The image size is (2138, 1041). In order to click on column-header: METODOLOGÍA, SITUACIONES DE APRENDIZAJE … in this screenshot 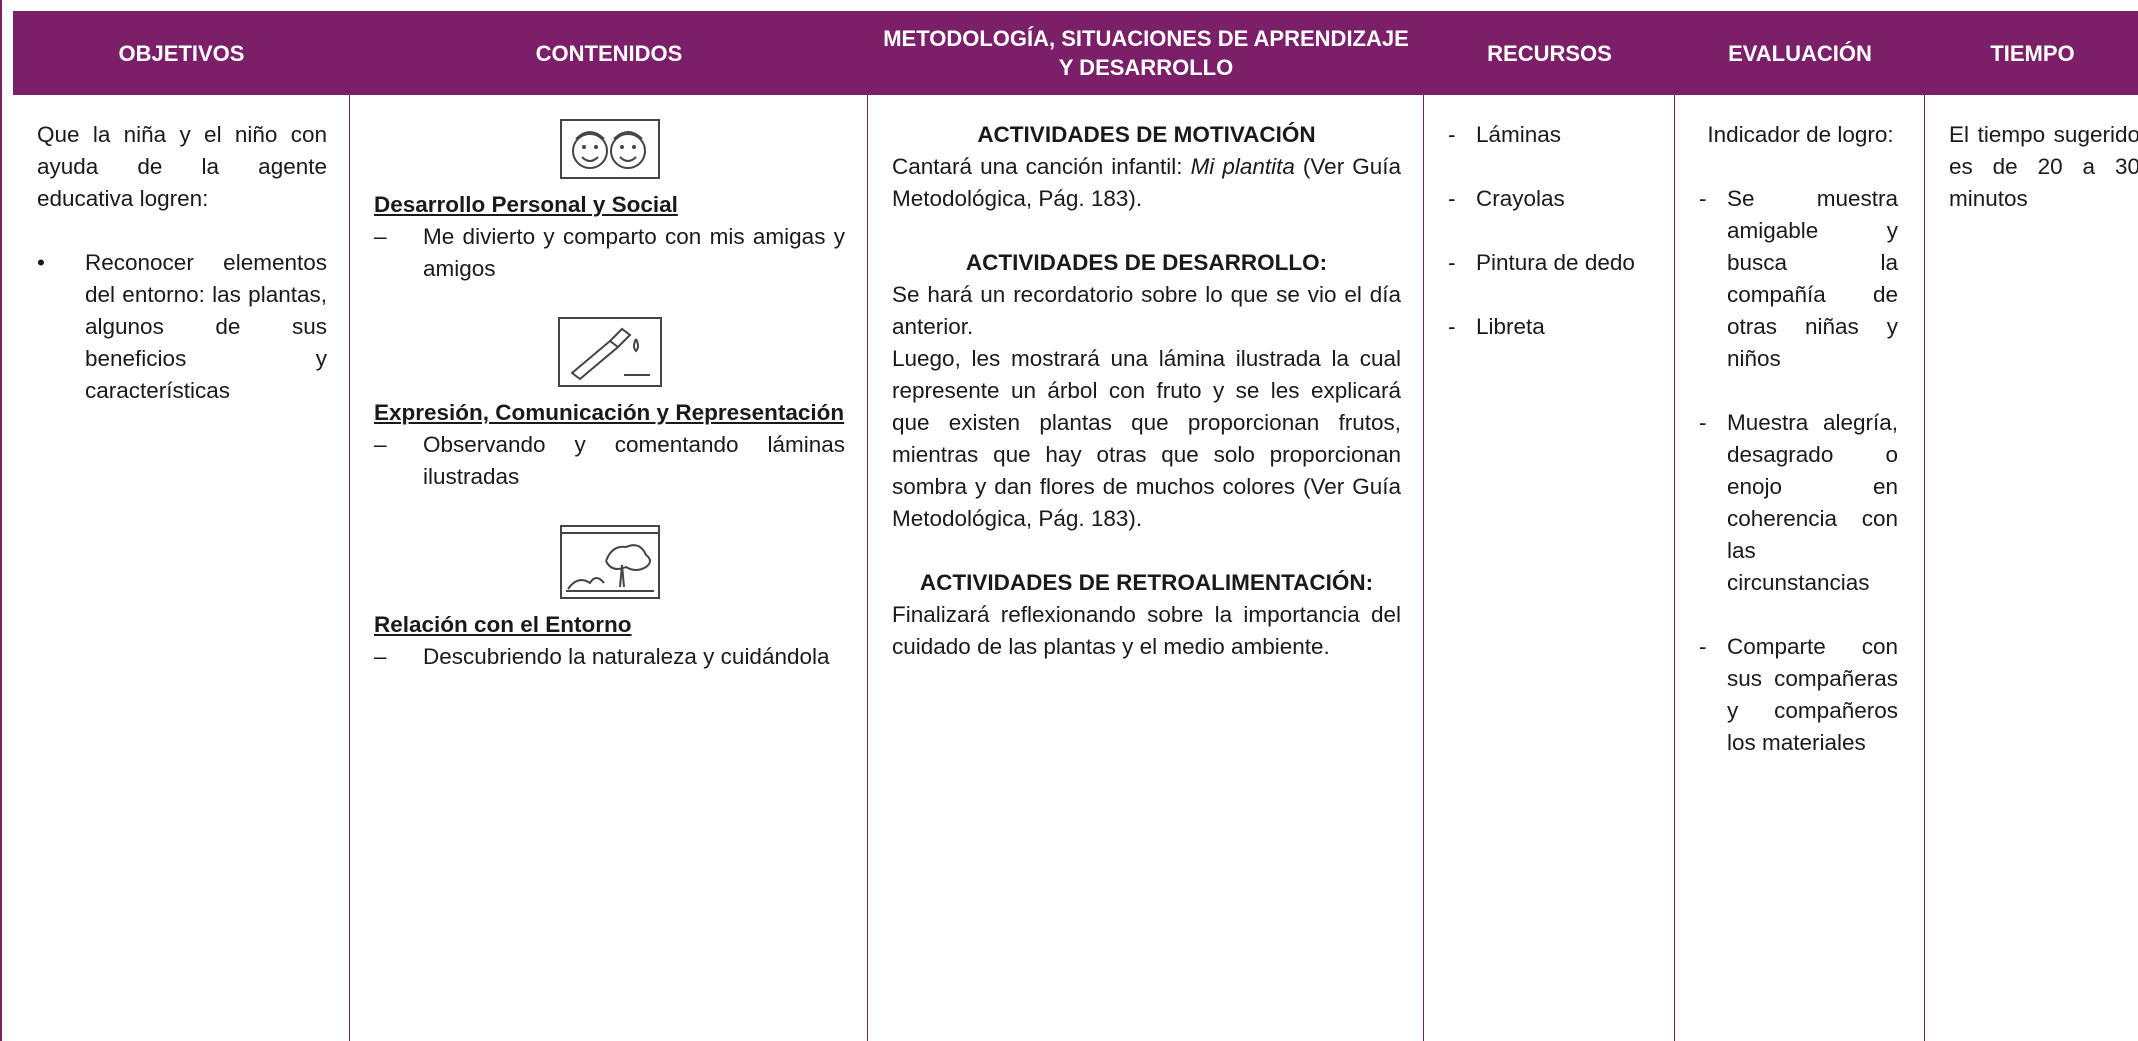, I will do `click(1146, 53)`.